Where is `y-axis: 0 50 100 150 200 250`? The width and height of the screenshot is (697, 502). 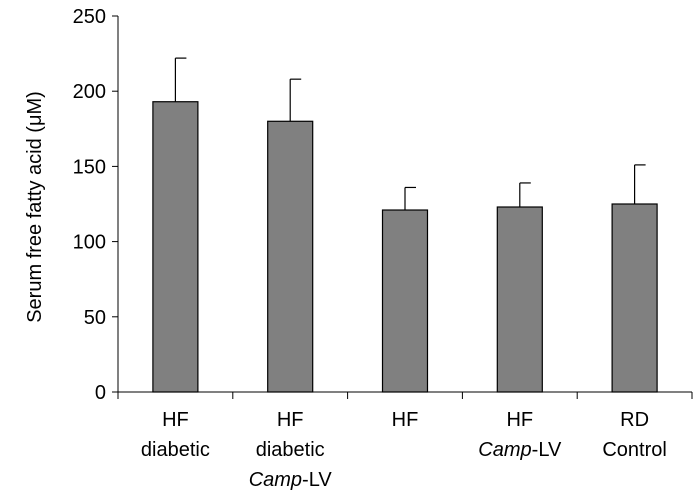
y-axis: 0 50 100 150 200 250 is located at coordinates (96, 205).